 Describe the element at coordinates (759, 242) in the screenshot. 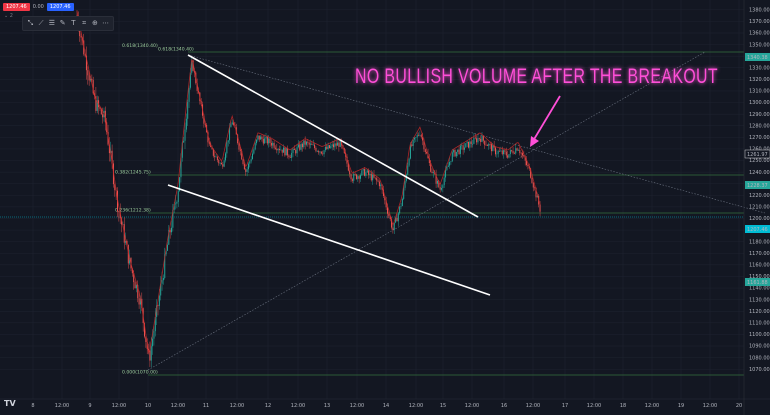

I see `price-tick-label: 1180.00` at that location.